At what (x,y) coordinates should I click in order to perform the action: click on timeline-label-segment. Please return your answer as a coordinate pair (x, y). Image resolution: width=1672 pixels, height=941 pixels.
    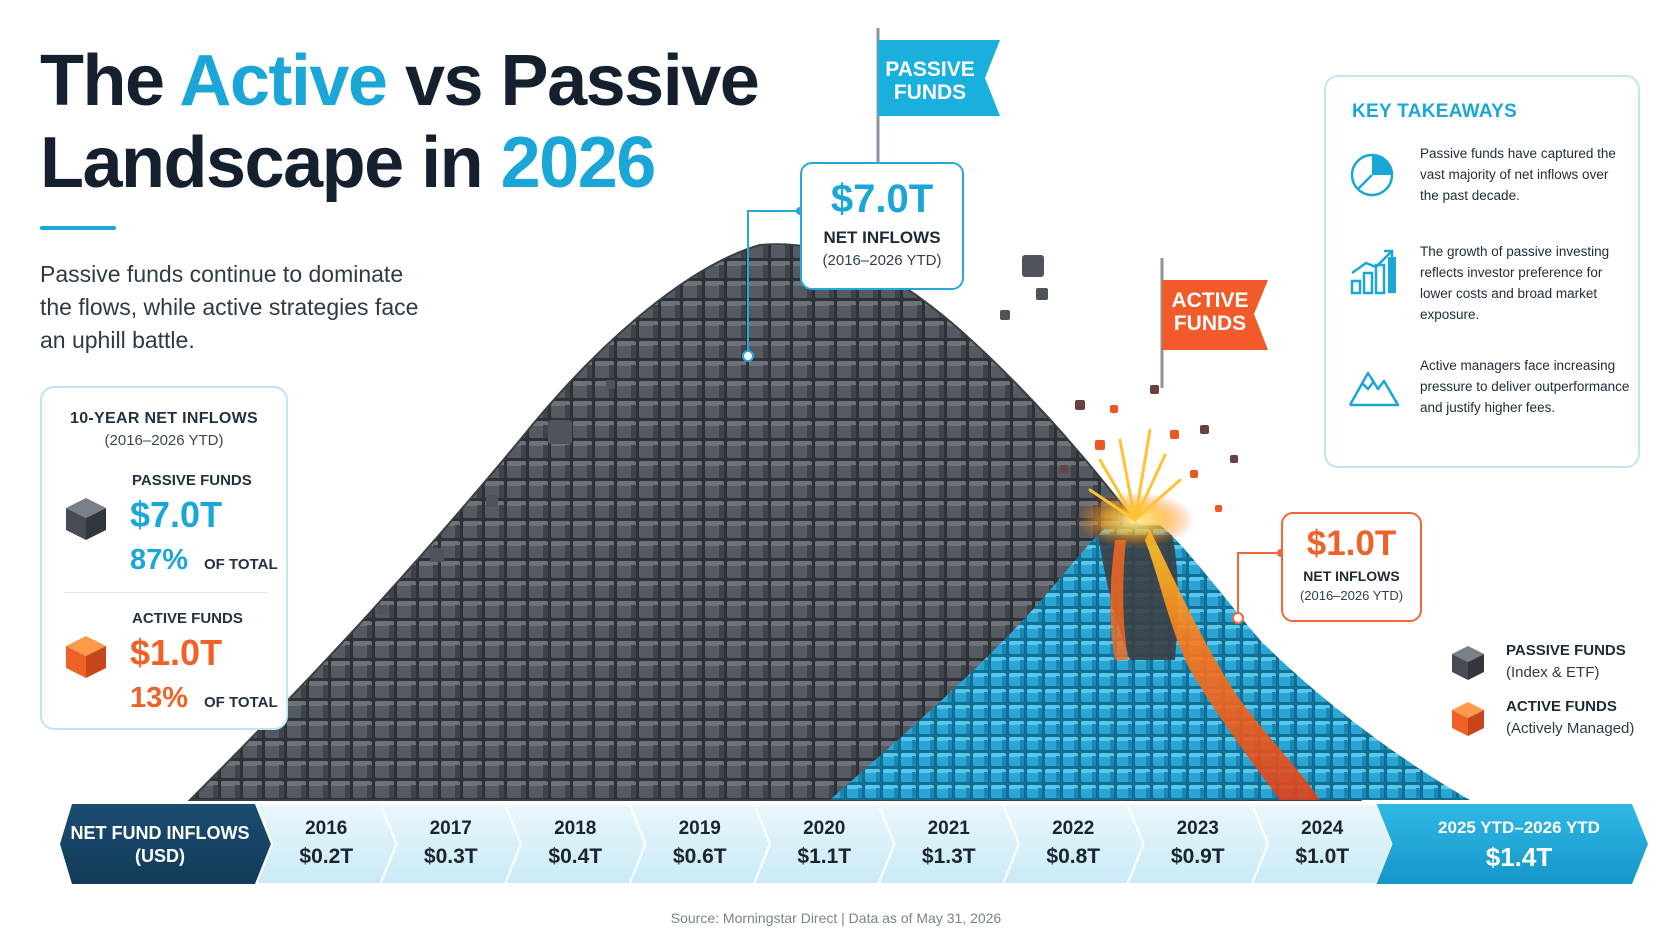
    Looking at the image, I should click on (166, 844).